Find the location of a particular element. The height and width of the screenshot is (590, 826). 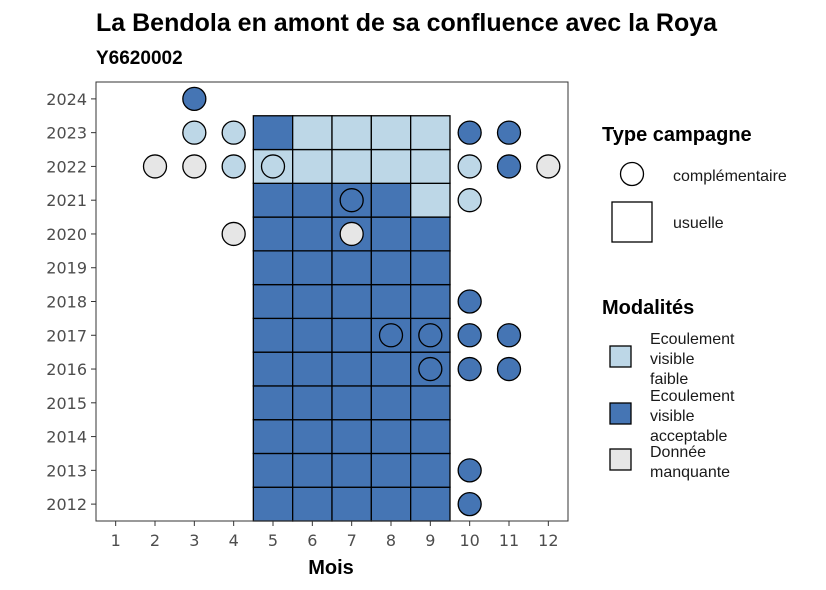

legend-label-manquante: Donnée is located at coordinates (678, 452).